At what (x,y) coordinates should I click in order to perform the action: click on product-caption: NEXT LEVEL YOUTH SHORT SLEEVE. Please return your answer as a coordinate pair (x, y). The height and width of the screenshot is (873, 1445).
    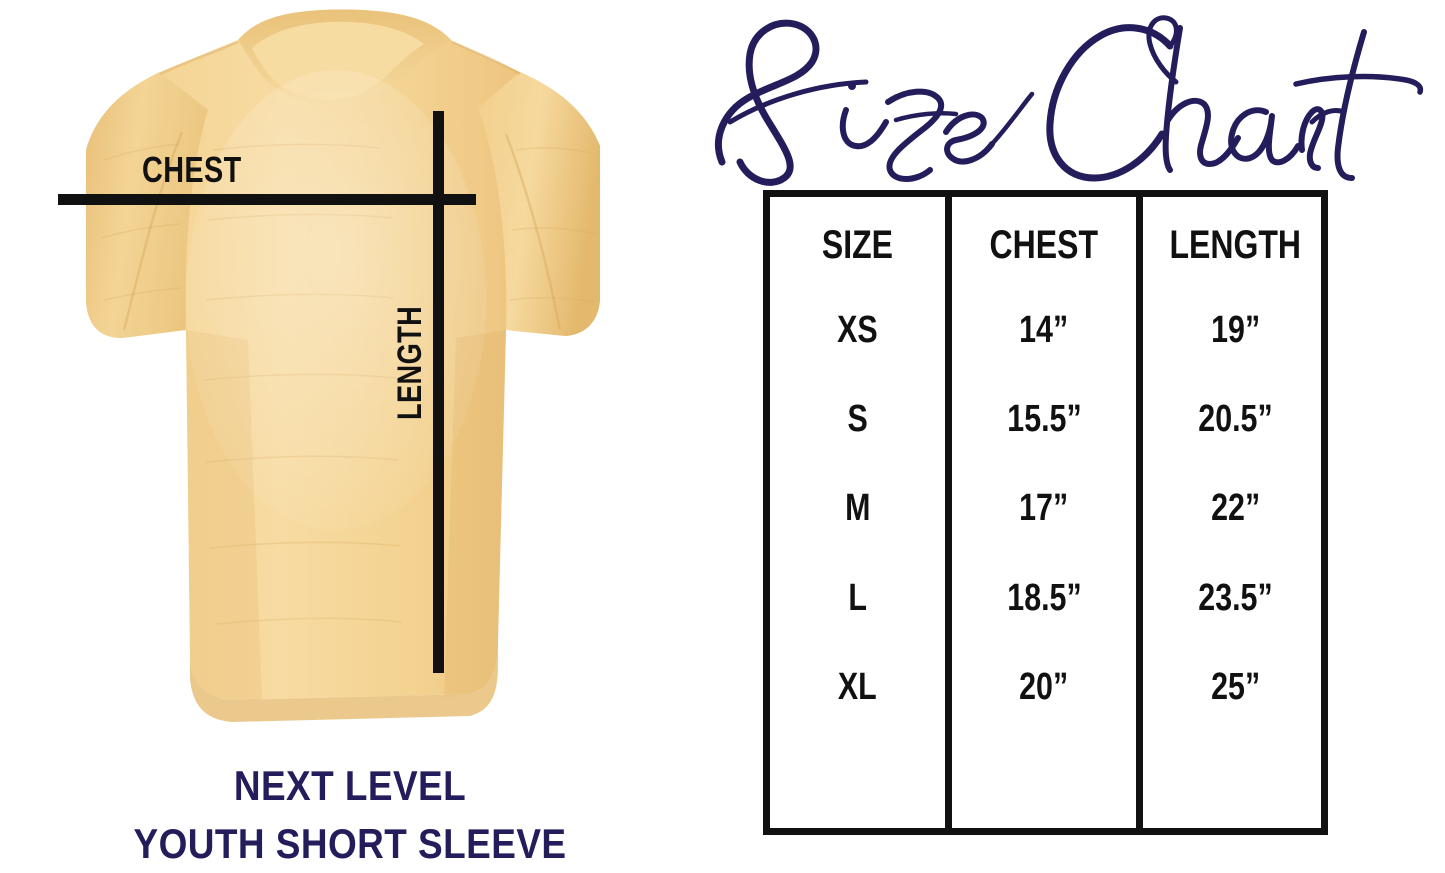
    Looking at the image, I should click on (350, 815).